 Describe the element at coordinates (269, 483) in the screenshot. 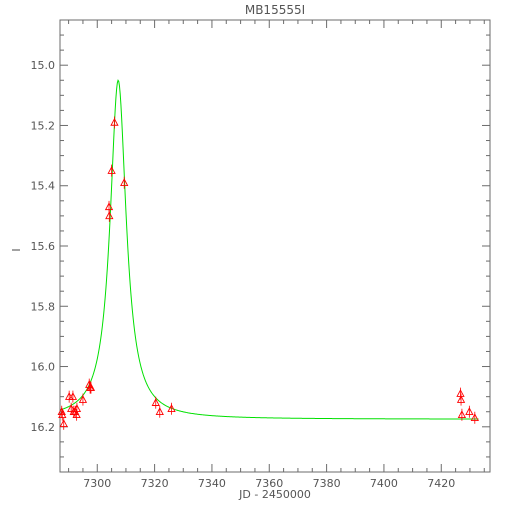

I see `x-tick-label: 7360` at that location.